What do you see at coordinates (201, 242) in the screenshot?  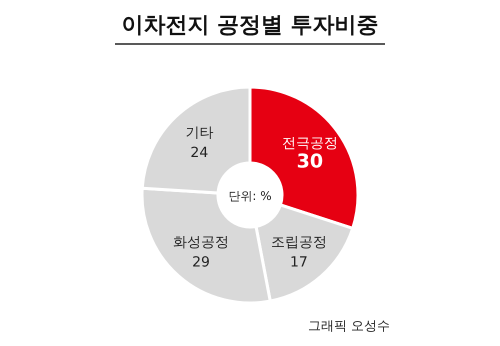 I see `slice-label: 화성공정` at bounding box center [201, 242].